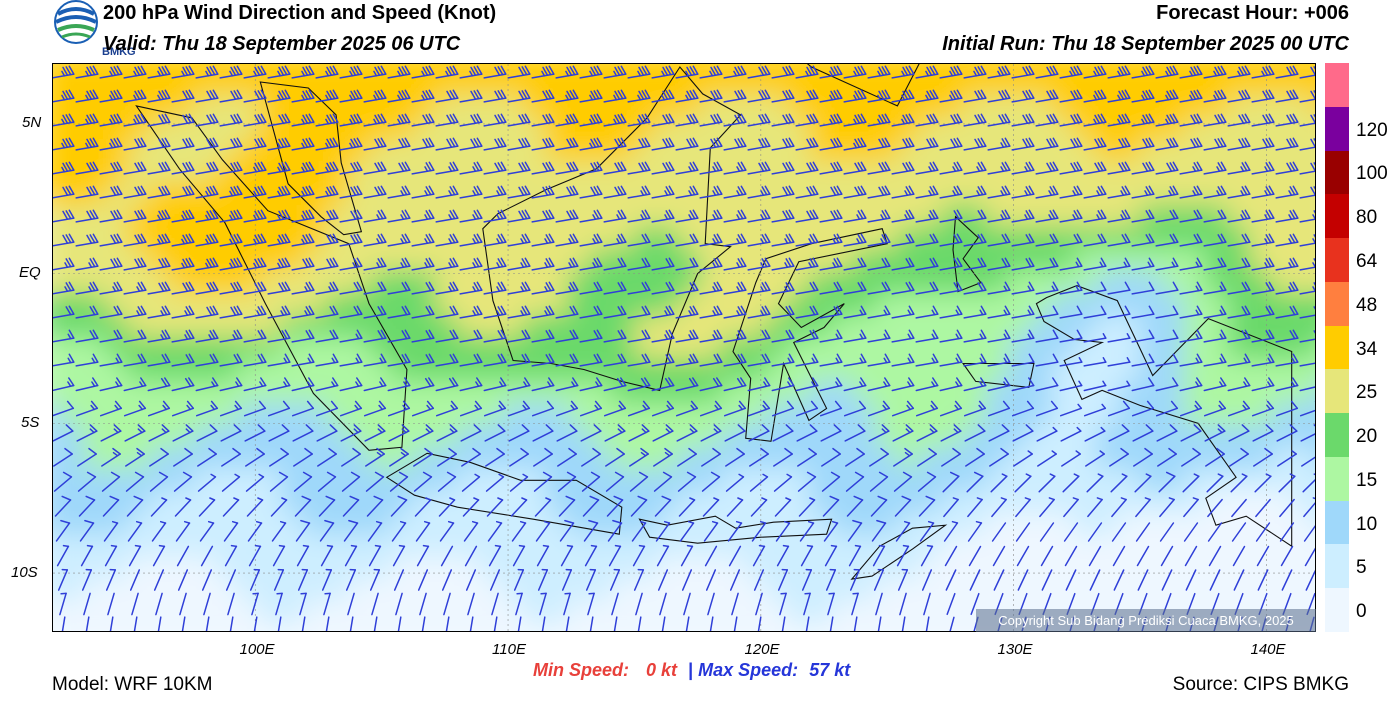 The width and height of the screenshot is (1400, 709). What do you see at coordinates (1015, 649) in the screenshot?
I see `lon-tick-130e: 130E` at bounding box center [1015, 649].